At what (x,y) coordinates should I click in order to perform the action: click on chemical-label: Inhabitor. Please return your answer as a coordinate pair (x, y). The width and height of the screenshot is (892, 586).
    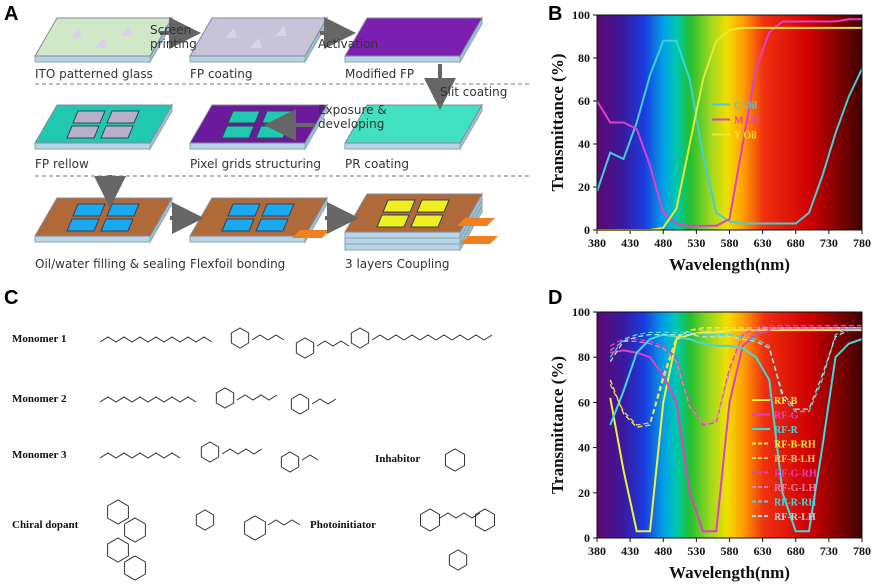
    Looking at the image, I should click on (397, 459).